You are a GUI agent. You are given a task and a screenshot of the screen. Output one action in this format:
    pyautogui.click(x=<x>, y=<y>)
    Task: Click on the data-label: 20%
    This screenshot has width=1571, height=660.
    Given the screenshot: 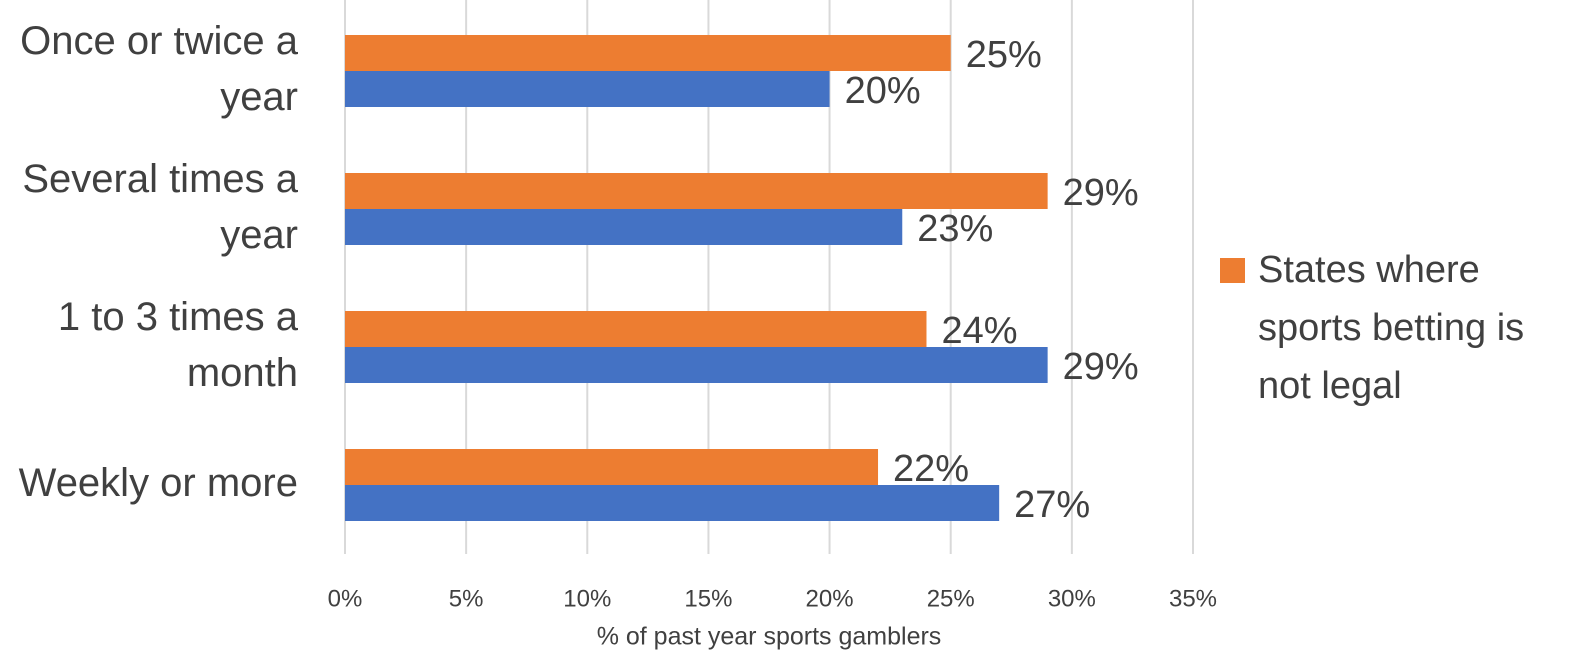 What is the action you would take?
    pyautogui.click(x=883, y=91)
    